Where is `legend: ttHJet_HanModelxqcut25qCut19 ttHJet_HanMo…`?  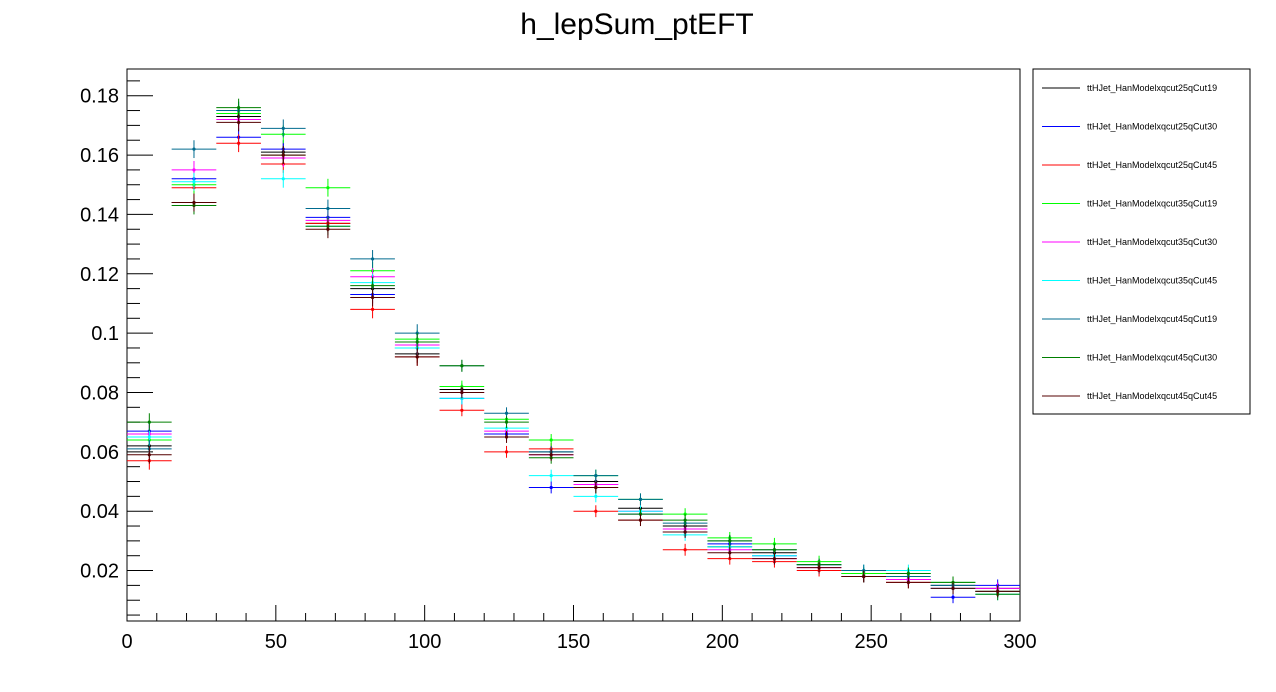
legend: ttHJet_HanModelxqcut25qCut19 ttHJet_HanMo… is located at coordinates (1141, 241).